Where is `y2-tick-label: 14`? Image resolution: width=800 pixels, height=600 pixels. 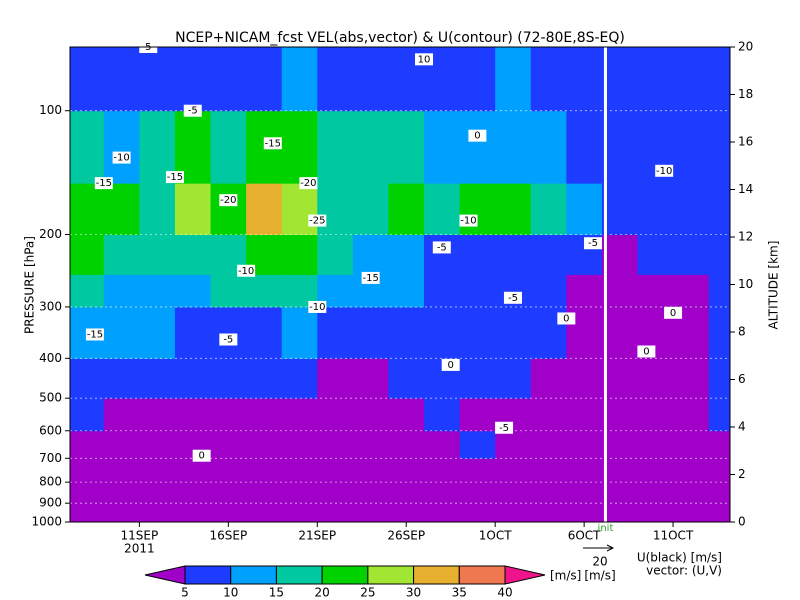
y2-tick-label: 14 is located at coordinates (745, 189).